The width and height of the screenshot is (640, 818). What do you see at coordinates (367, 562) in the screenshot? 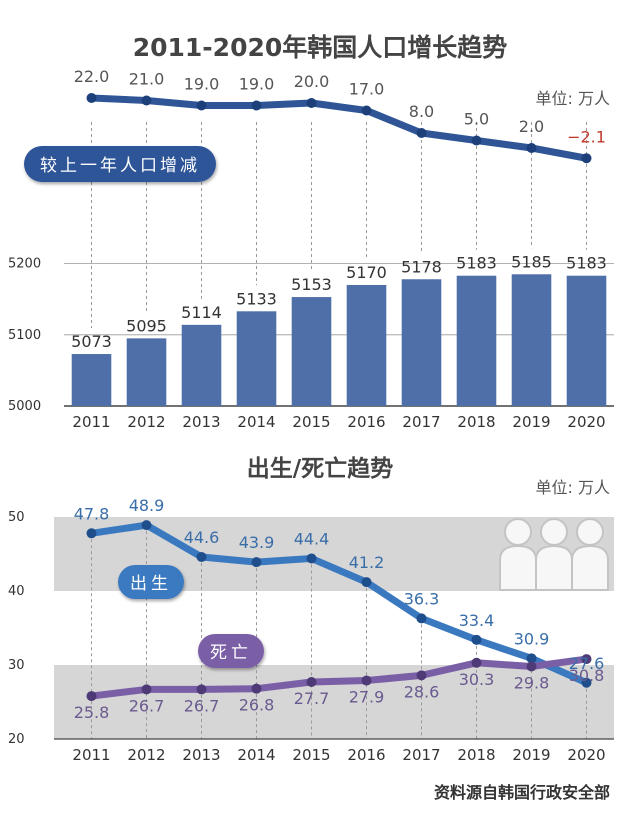
I see `birth-value-label: 41.2` at bounding box center [367, 562].